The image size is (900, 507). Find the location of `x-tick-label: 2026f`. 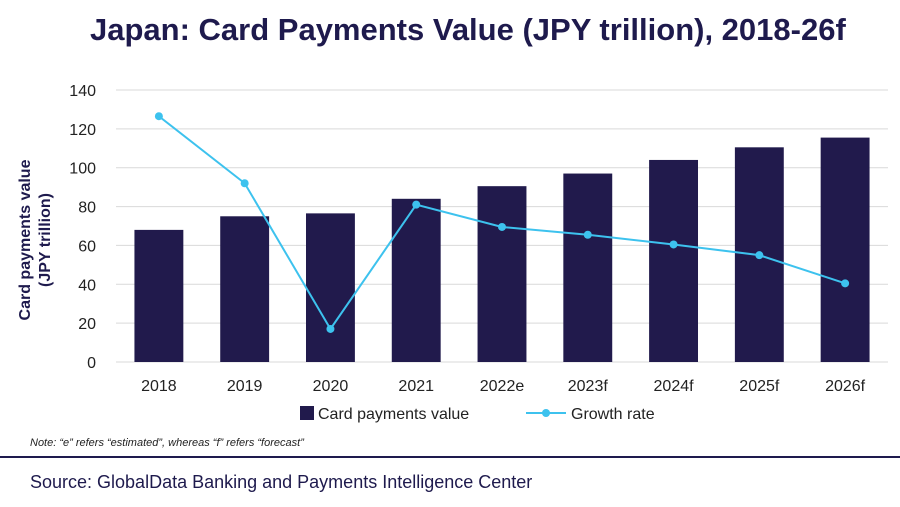

x-tick-label: 2026f is located at coordinates (845, 386).